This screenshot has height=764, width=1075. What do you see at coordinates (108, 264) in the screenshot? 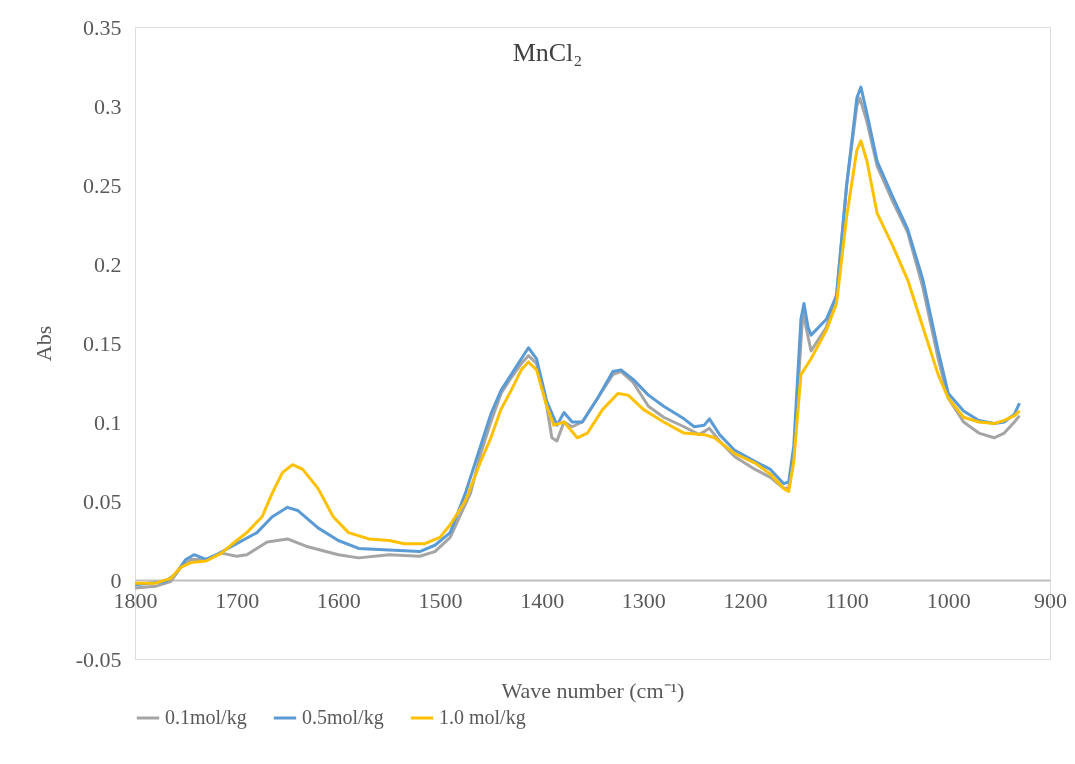
I see `y-tick-label: 0.2` at bounding box center [108, 264].